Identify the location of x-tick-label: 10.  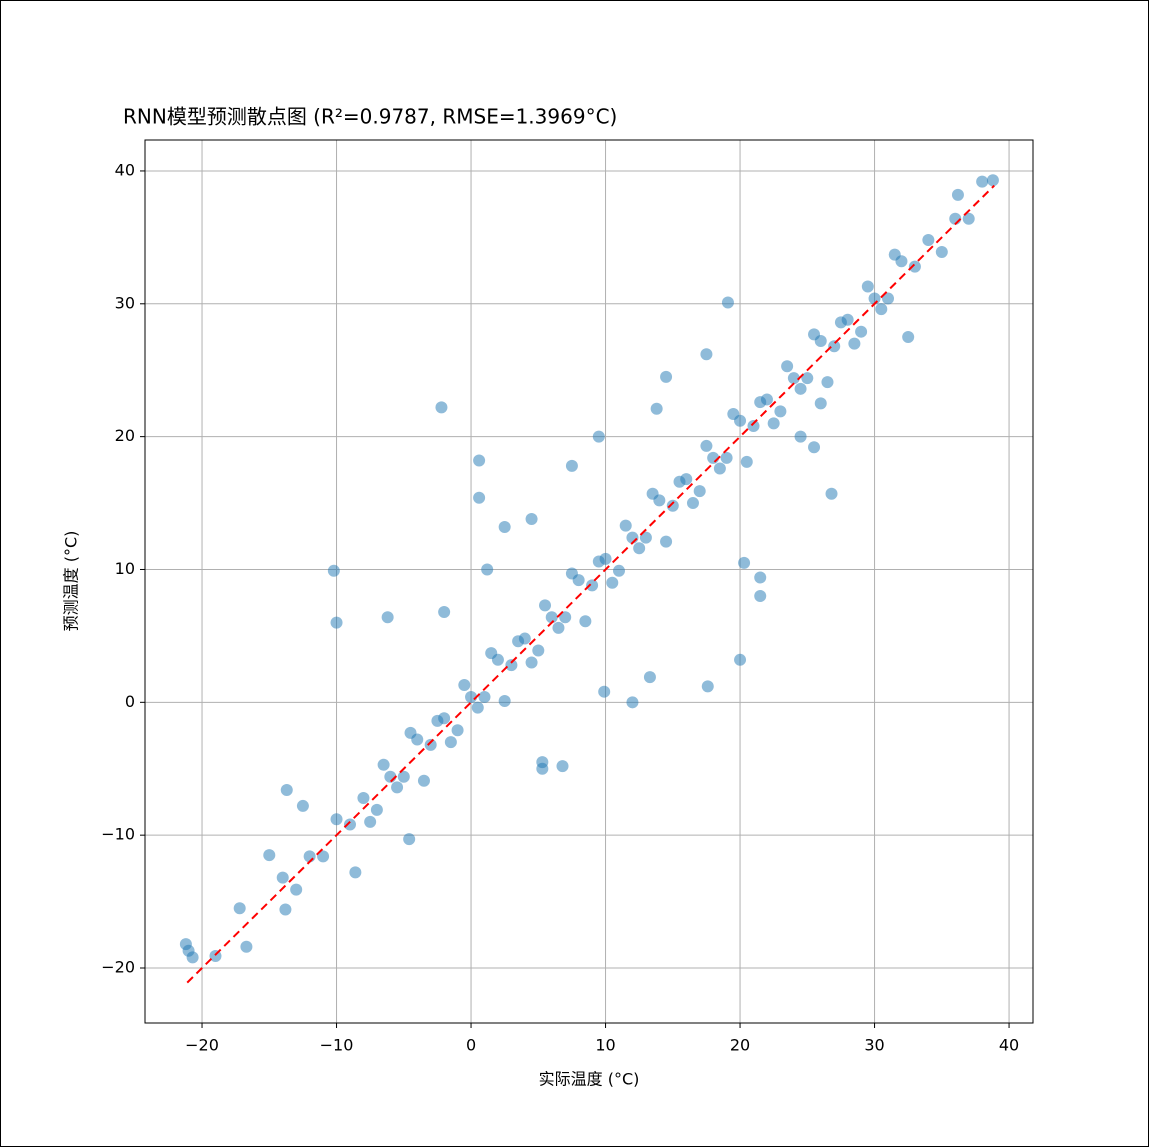
(605, 1045).